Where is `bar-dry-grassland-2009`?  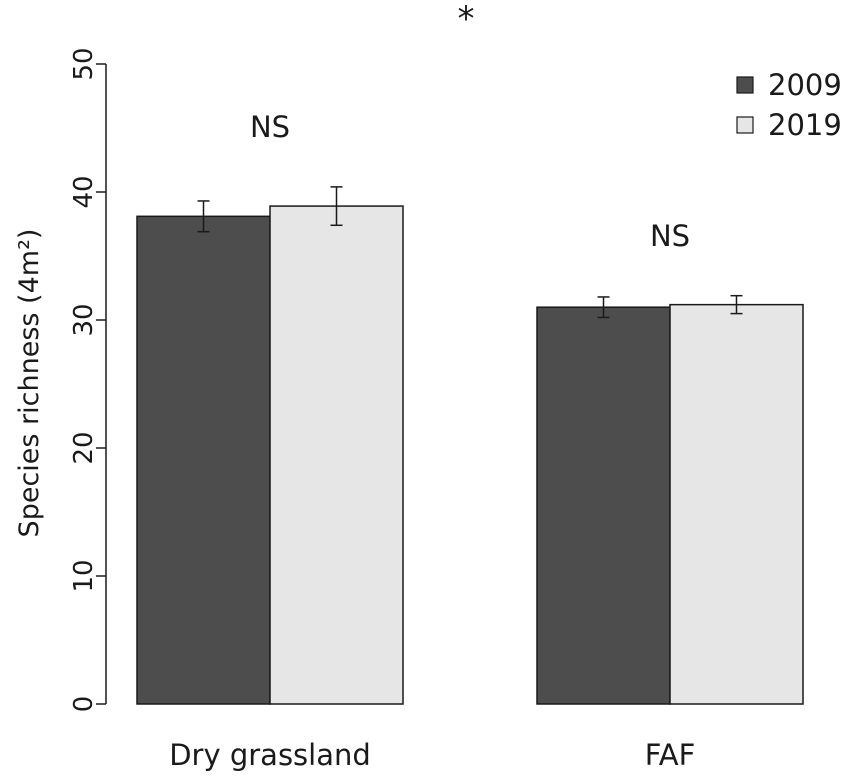 bar-dry-grassland-2009 is located at coordinates (203, 460).